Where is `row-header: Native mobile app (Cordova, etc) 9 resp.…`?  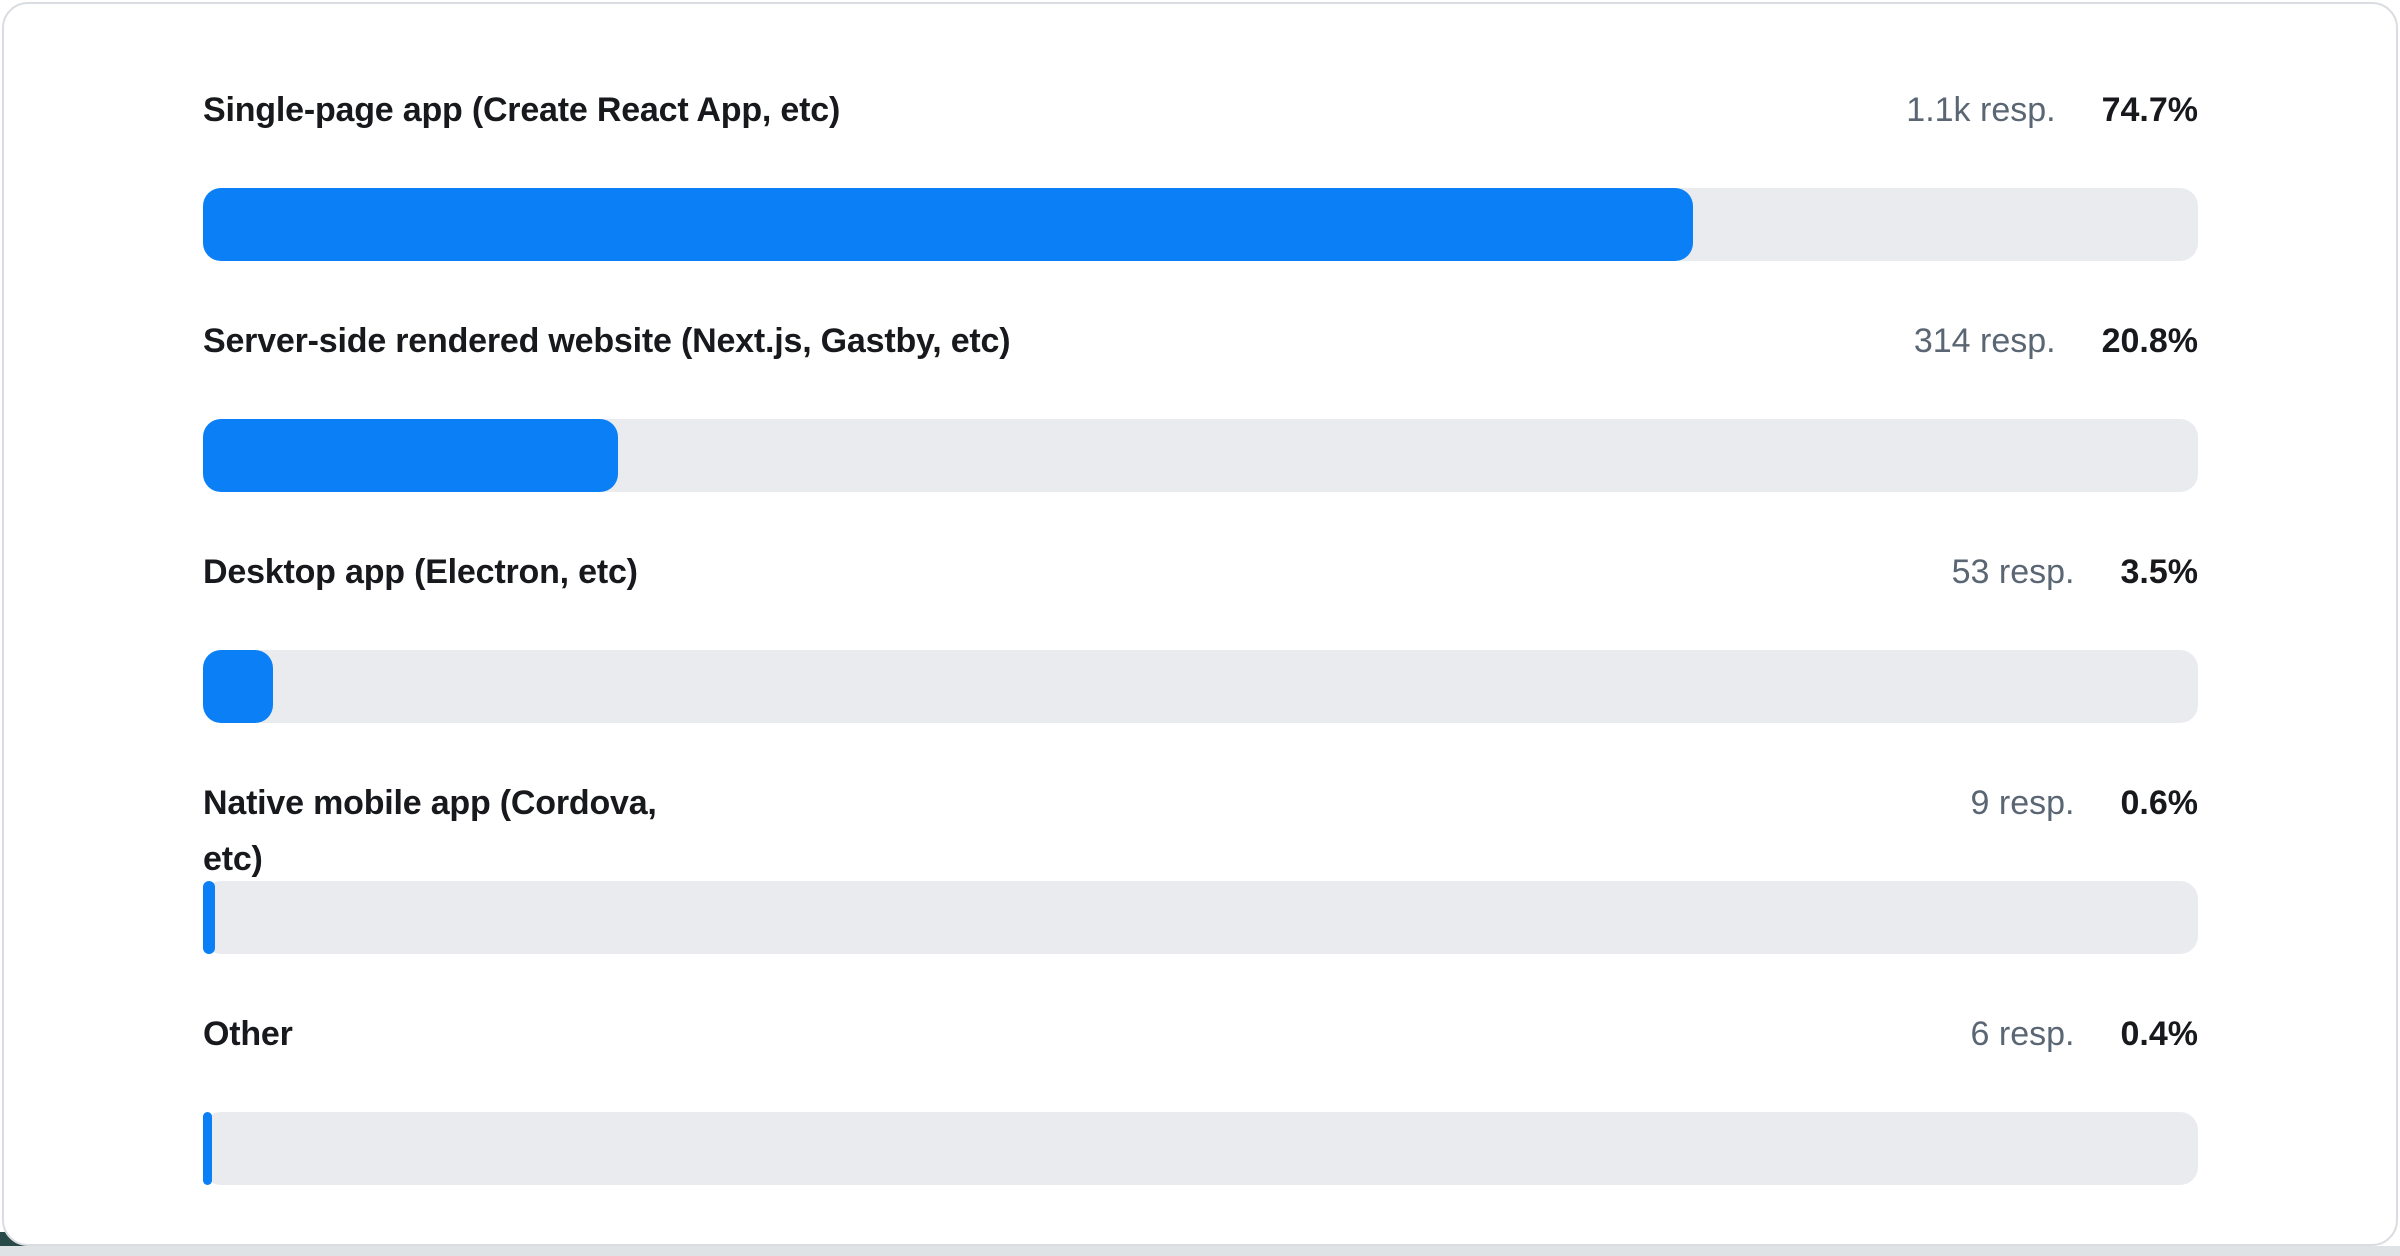 row-header: Native mobile app (Cordova, etc) 9 resp.… is located at coordinates (1201, 826).